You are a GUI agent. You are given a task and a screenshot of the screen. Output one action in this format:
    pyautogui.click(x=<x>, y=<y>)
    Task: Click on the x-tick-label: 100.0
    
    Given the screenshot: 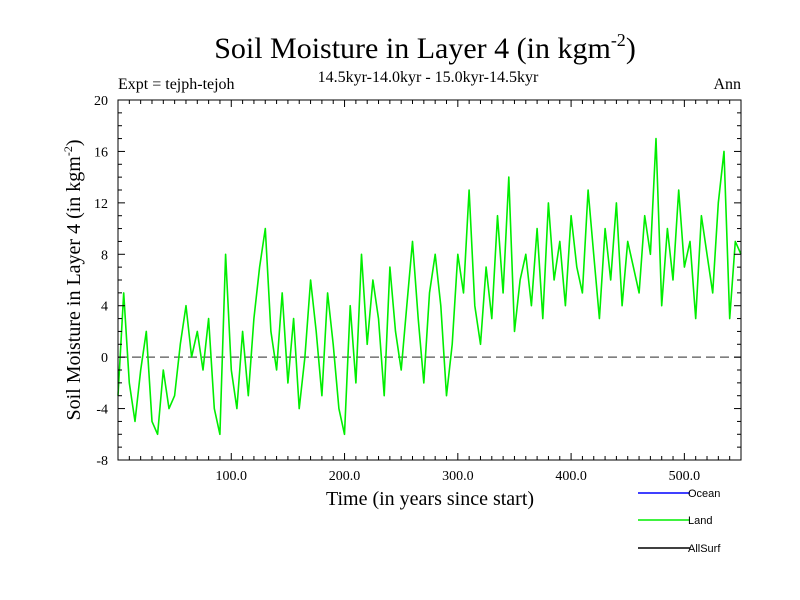 What is the action you would take?
    pyautogui.click(x=232, y=476)
    